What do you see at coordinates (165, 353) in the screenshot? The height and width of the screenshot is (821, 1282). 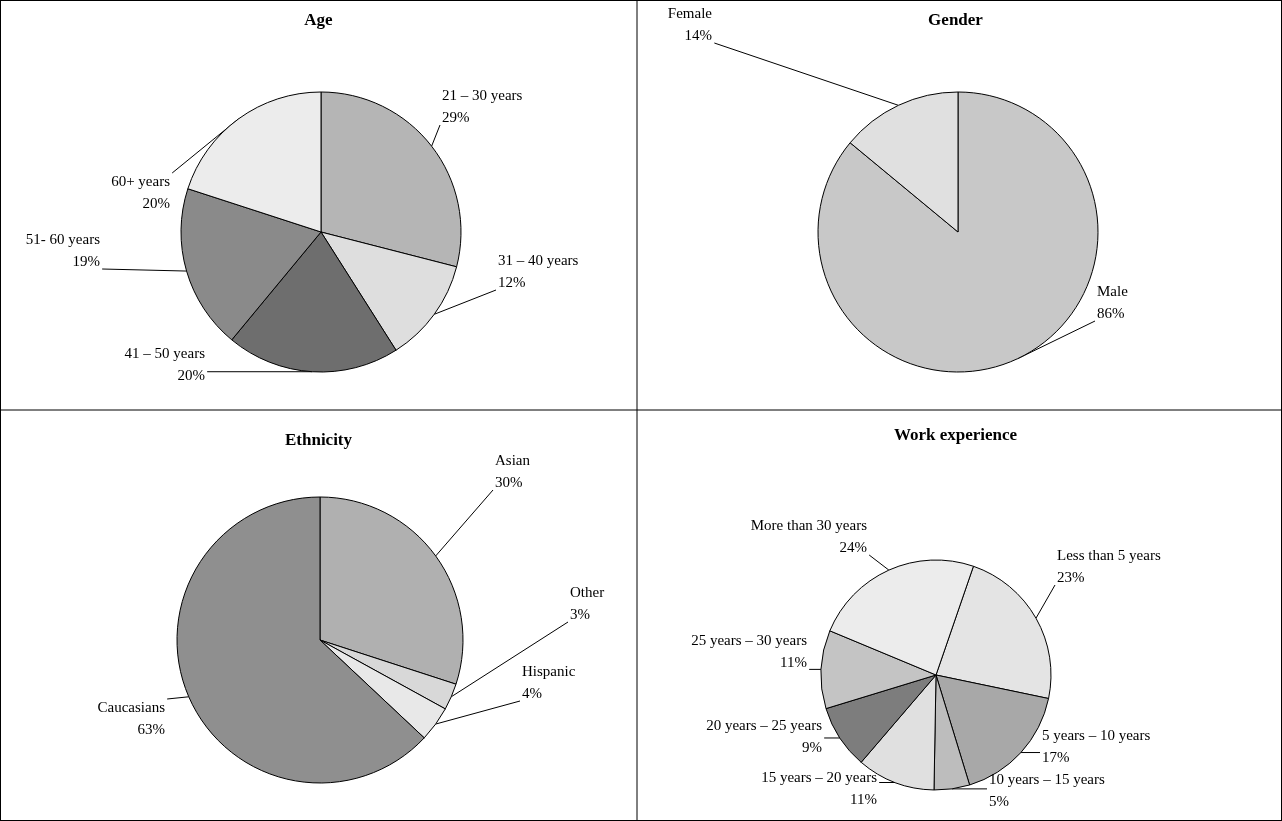 I see `slice-label: 41 – 50 years` at bounding box center [165, 353].